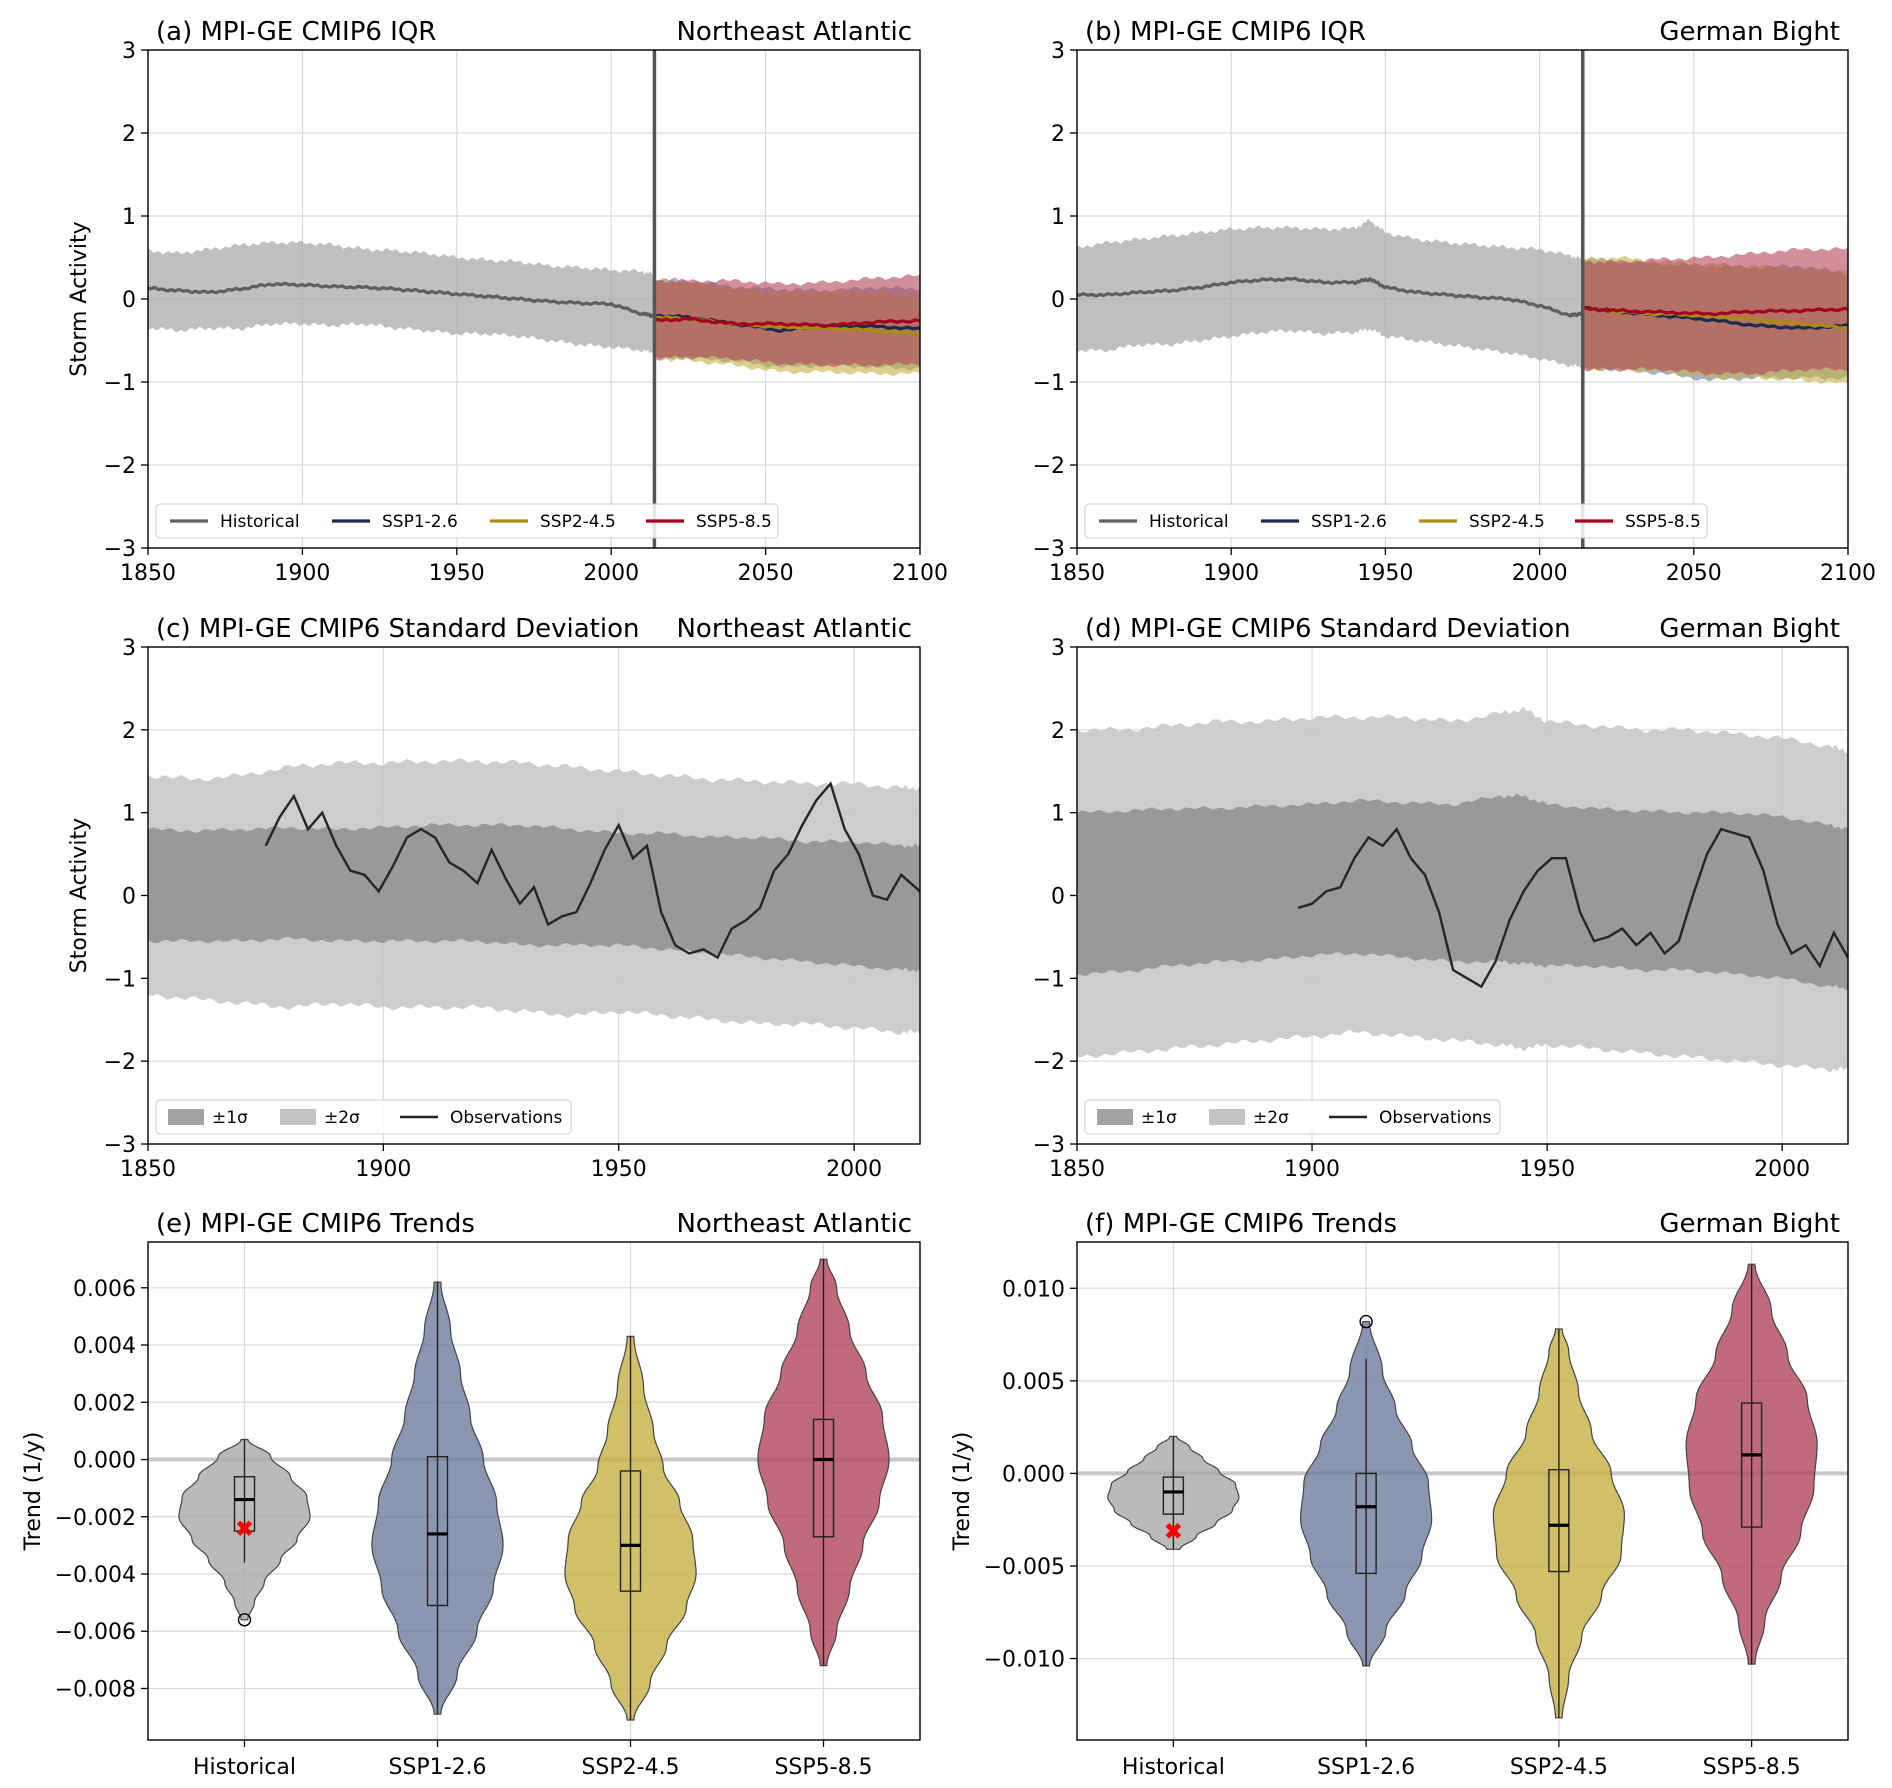 This screenshot has width=1892, height=1788. What do you see at coordinates (1663, 522) in the screenshot?
I see `legend-label-ssp585: SSP5-8.5` at bounding box center [1663, 522].